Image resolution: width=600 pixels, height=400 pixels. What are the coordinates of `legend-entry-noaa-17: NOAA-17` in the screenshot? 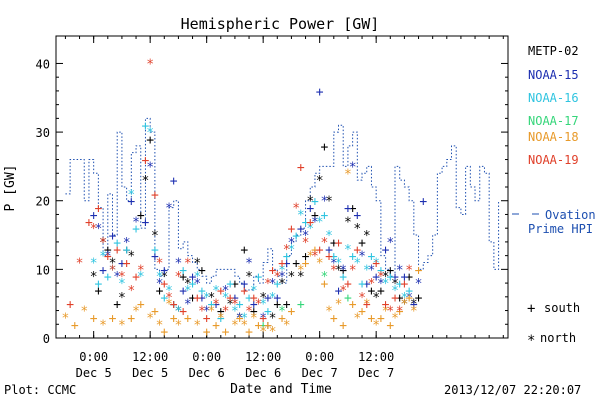 It's located at (553, 121).